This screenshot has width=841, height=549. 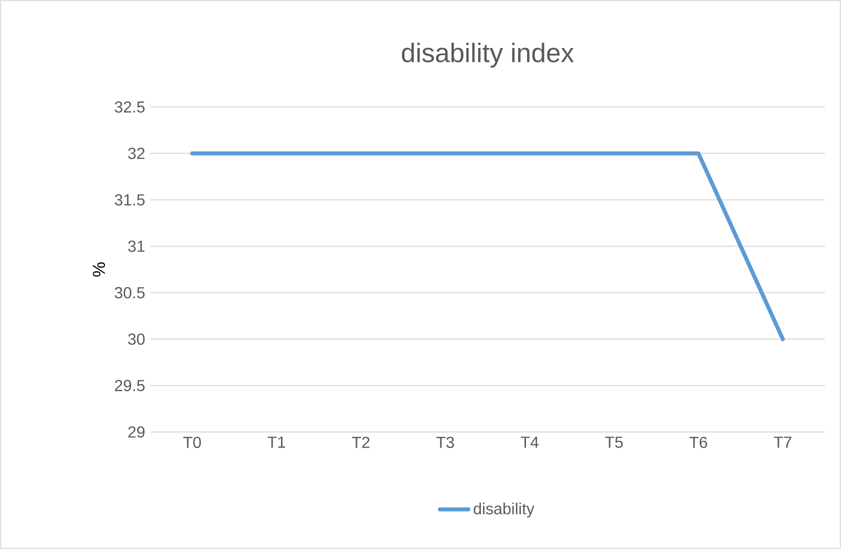 I want to click on y-tick-label: 32.5, so click(x=129, y=107).